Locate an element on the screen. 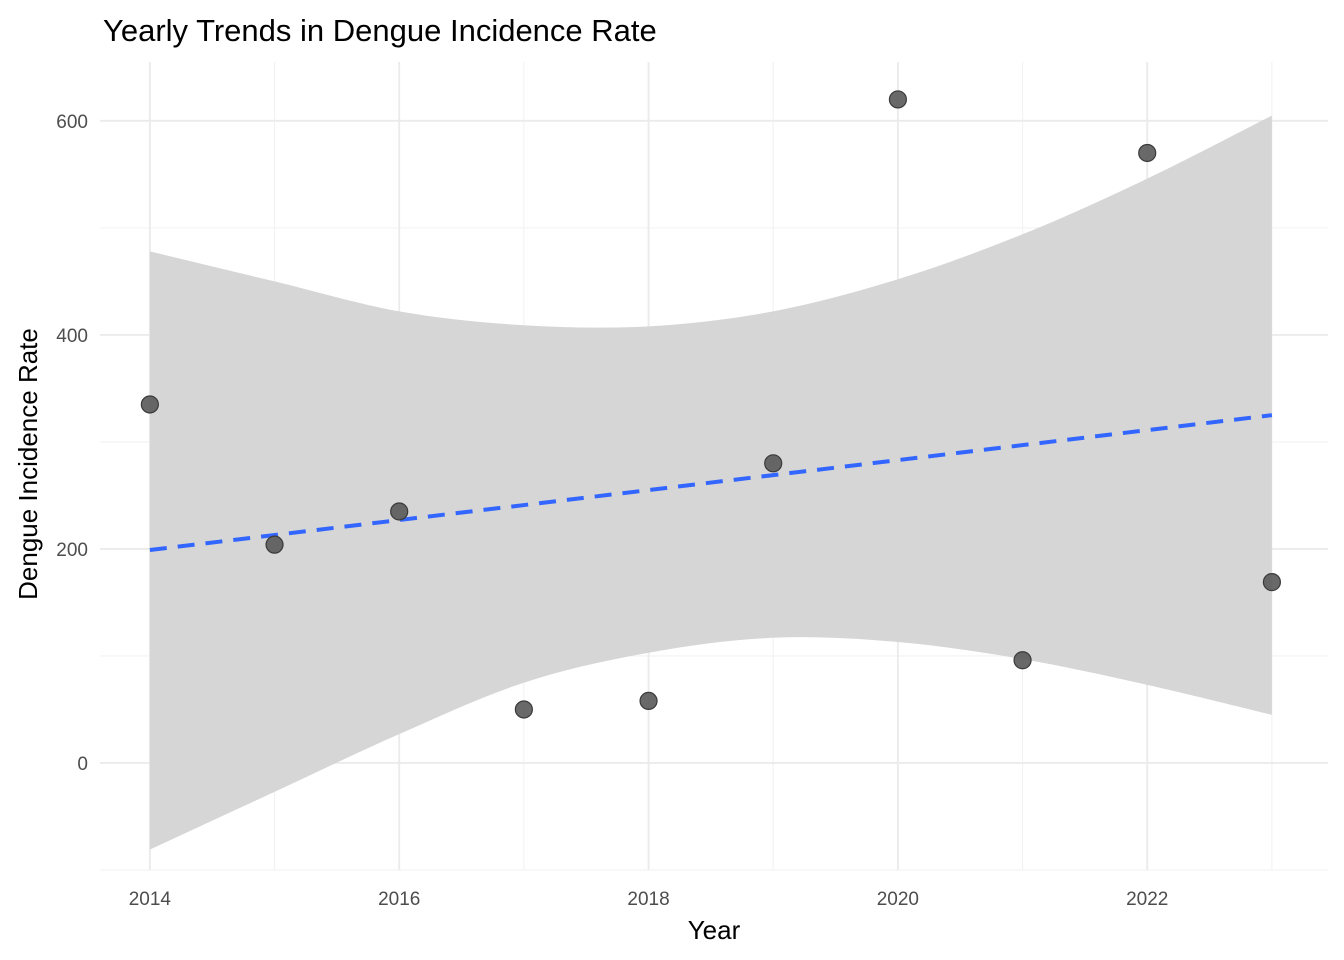 The image size is (1344, 960). trend-line is located at coordinates (711, 482).